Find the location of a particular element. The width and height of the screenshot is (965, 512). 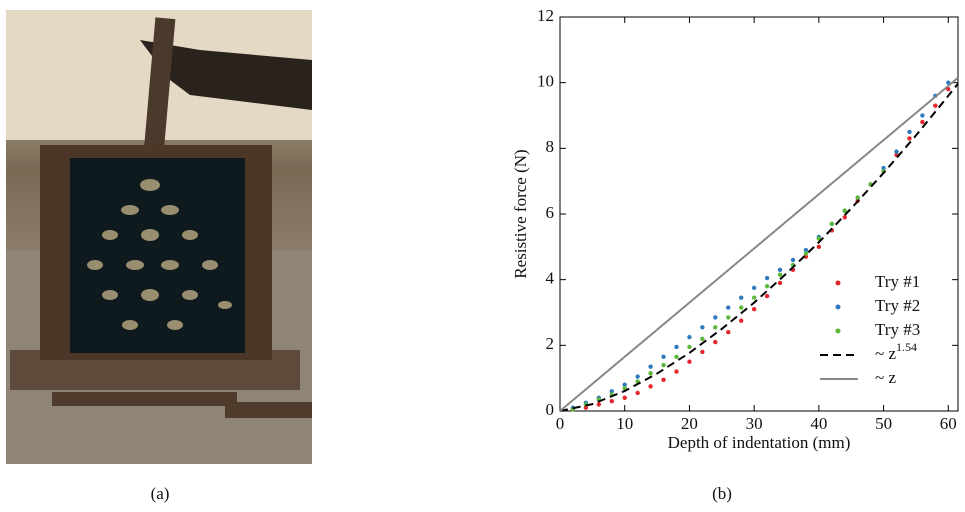

x-axis-label: Depth of indentation (mm) is located at coordinates (759, 442).